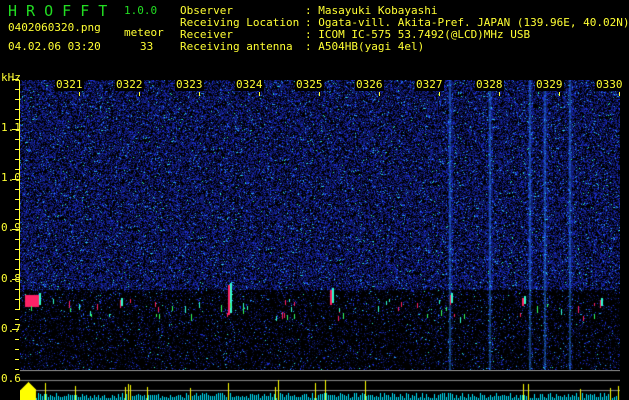  What do you see at coordinates (19, 195) in the screenshot?
I see `freq-axis-line` at bounding box center [19, 195].